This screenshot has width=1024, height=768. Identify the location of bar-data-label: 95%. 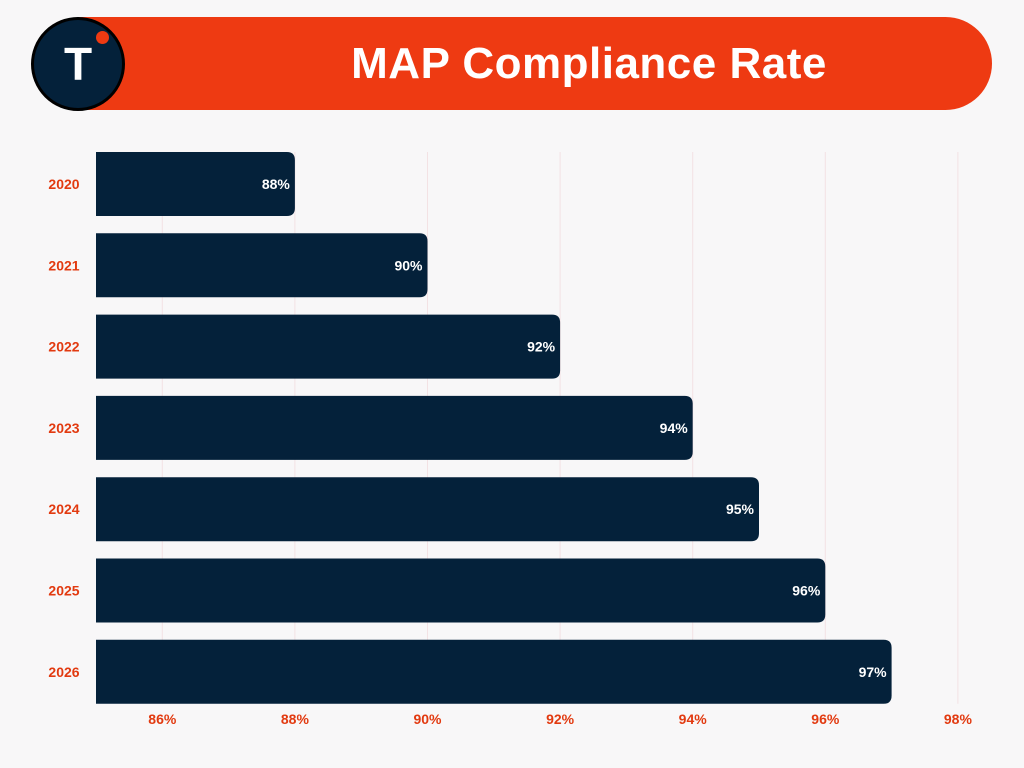
(740, 509).